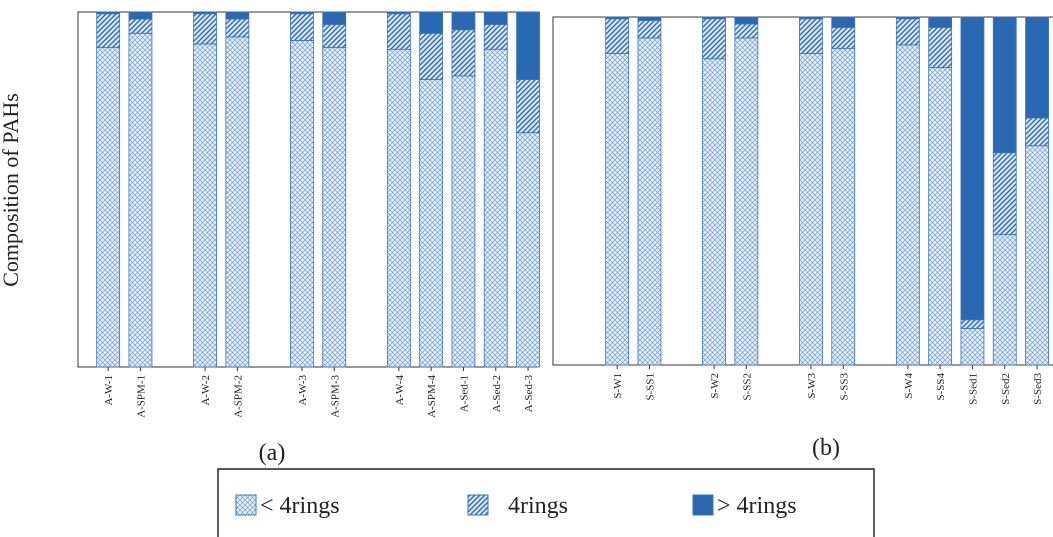  Describe the element at coordinates (238, 396) in the screenshot. I see `x-tick-label: A-SPM-2` at that location.